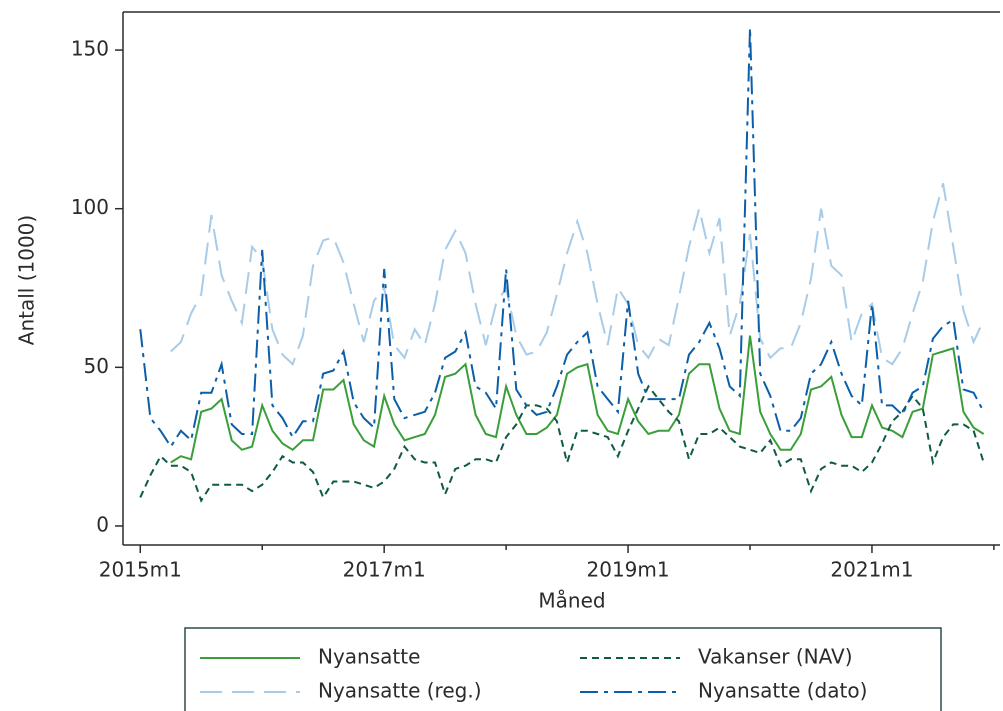  Describe the element at coordinates (563, 669) in the screenshot. I see `legend-box` at that location.